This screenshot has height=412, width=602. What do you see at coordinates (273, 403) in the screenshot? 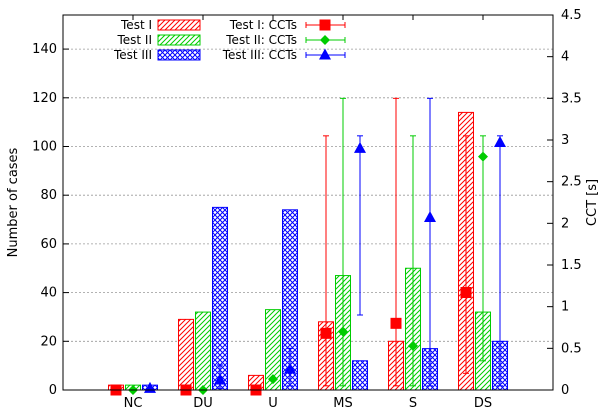
I see `x-tick-label: U` at bounding box center [273, 403].